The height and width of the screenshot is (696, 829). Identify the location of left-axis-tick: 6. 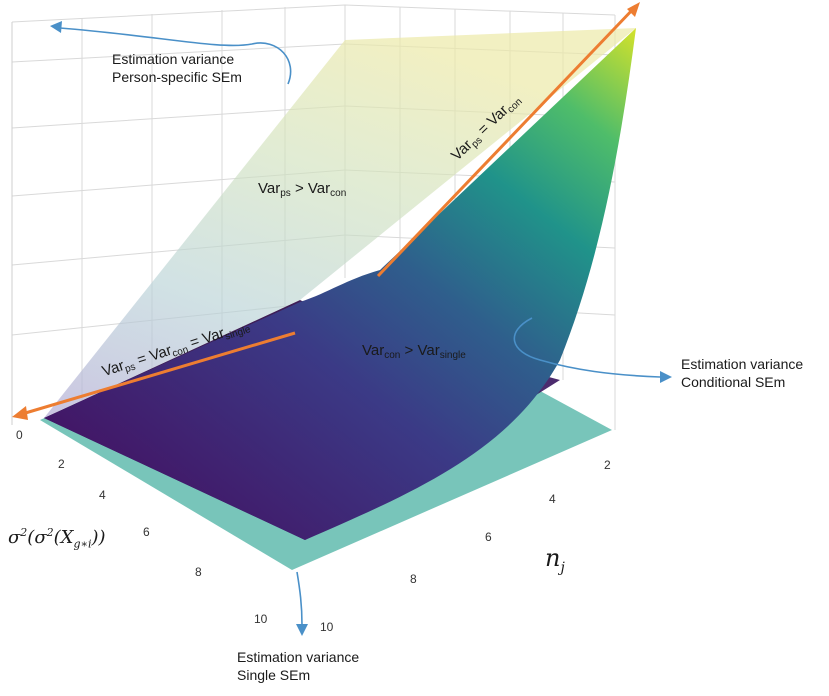
(146, 532).